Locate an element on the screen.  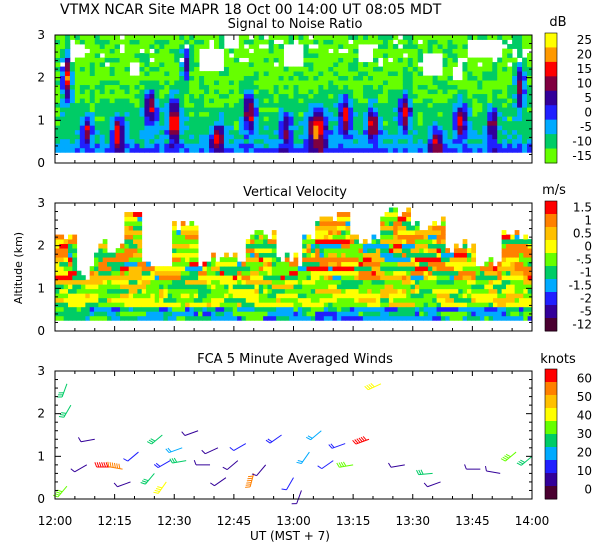
colorbar-frame is located at coordinates (551, 266).